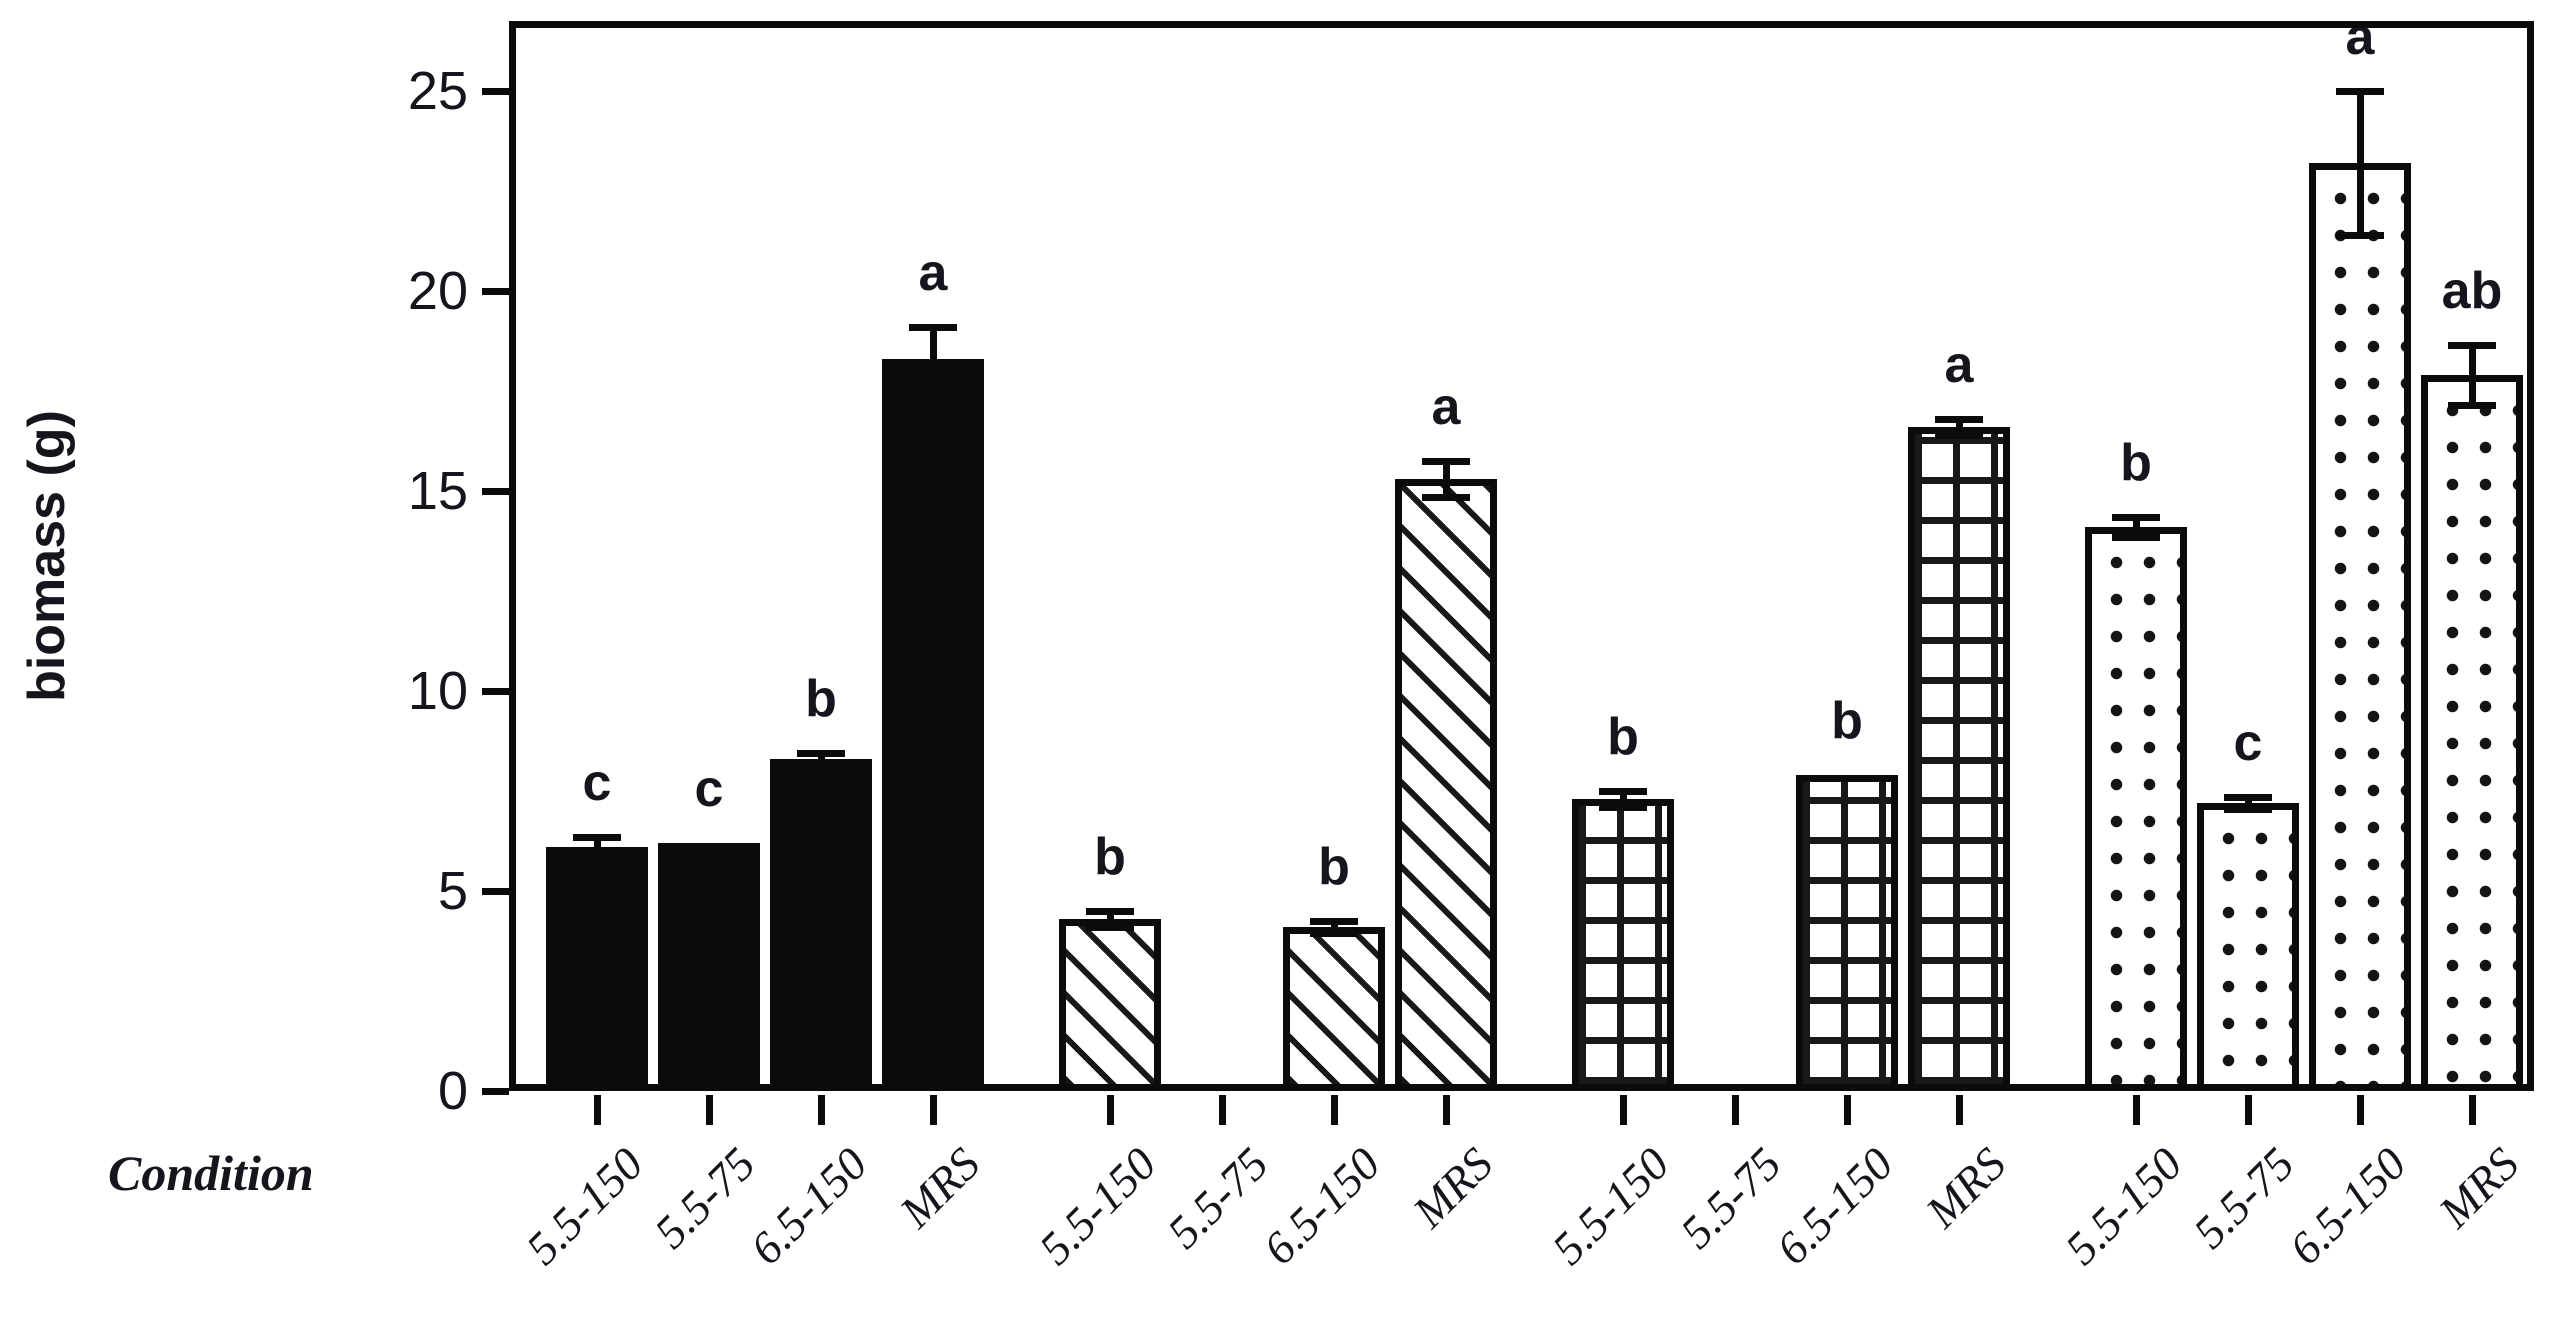  Describe the element at coordinates (452, 891) in the screenshot. I see `y-axis-tick-label: 5` at that location.